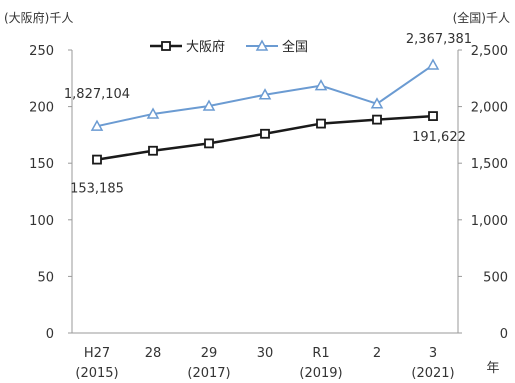 Image resolution: width=515 pixels, height=383 pixels. What do you see at coordinates (489, 221) in the screenshot?
I see `right-tick-label: 1,000` at bounding box center [489, 221].